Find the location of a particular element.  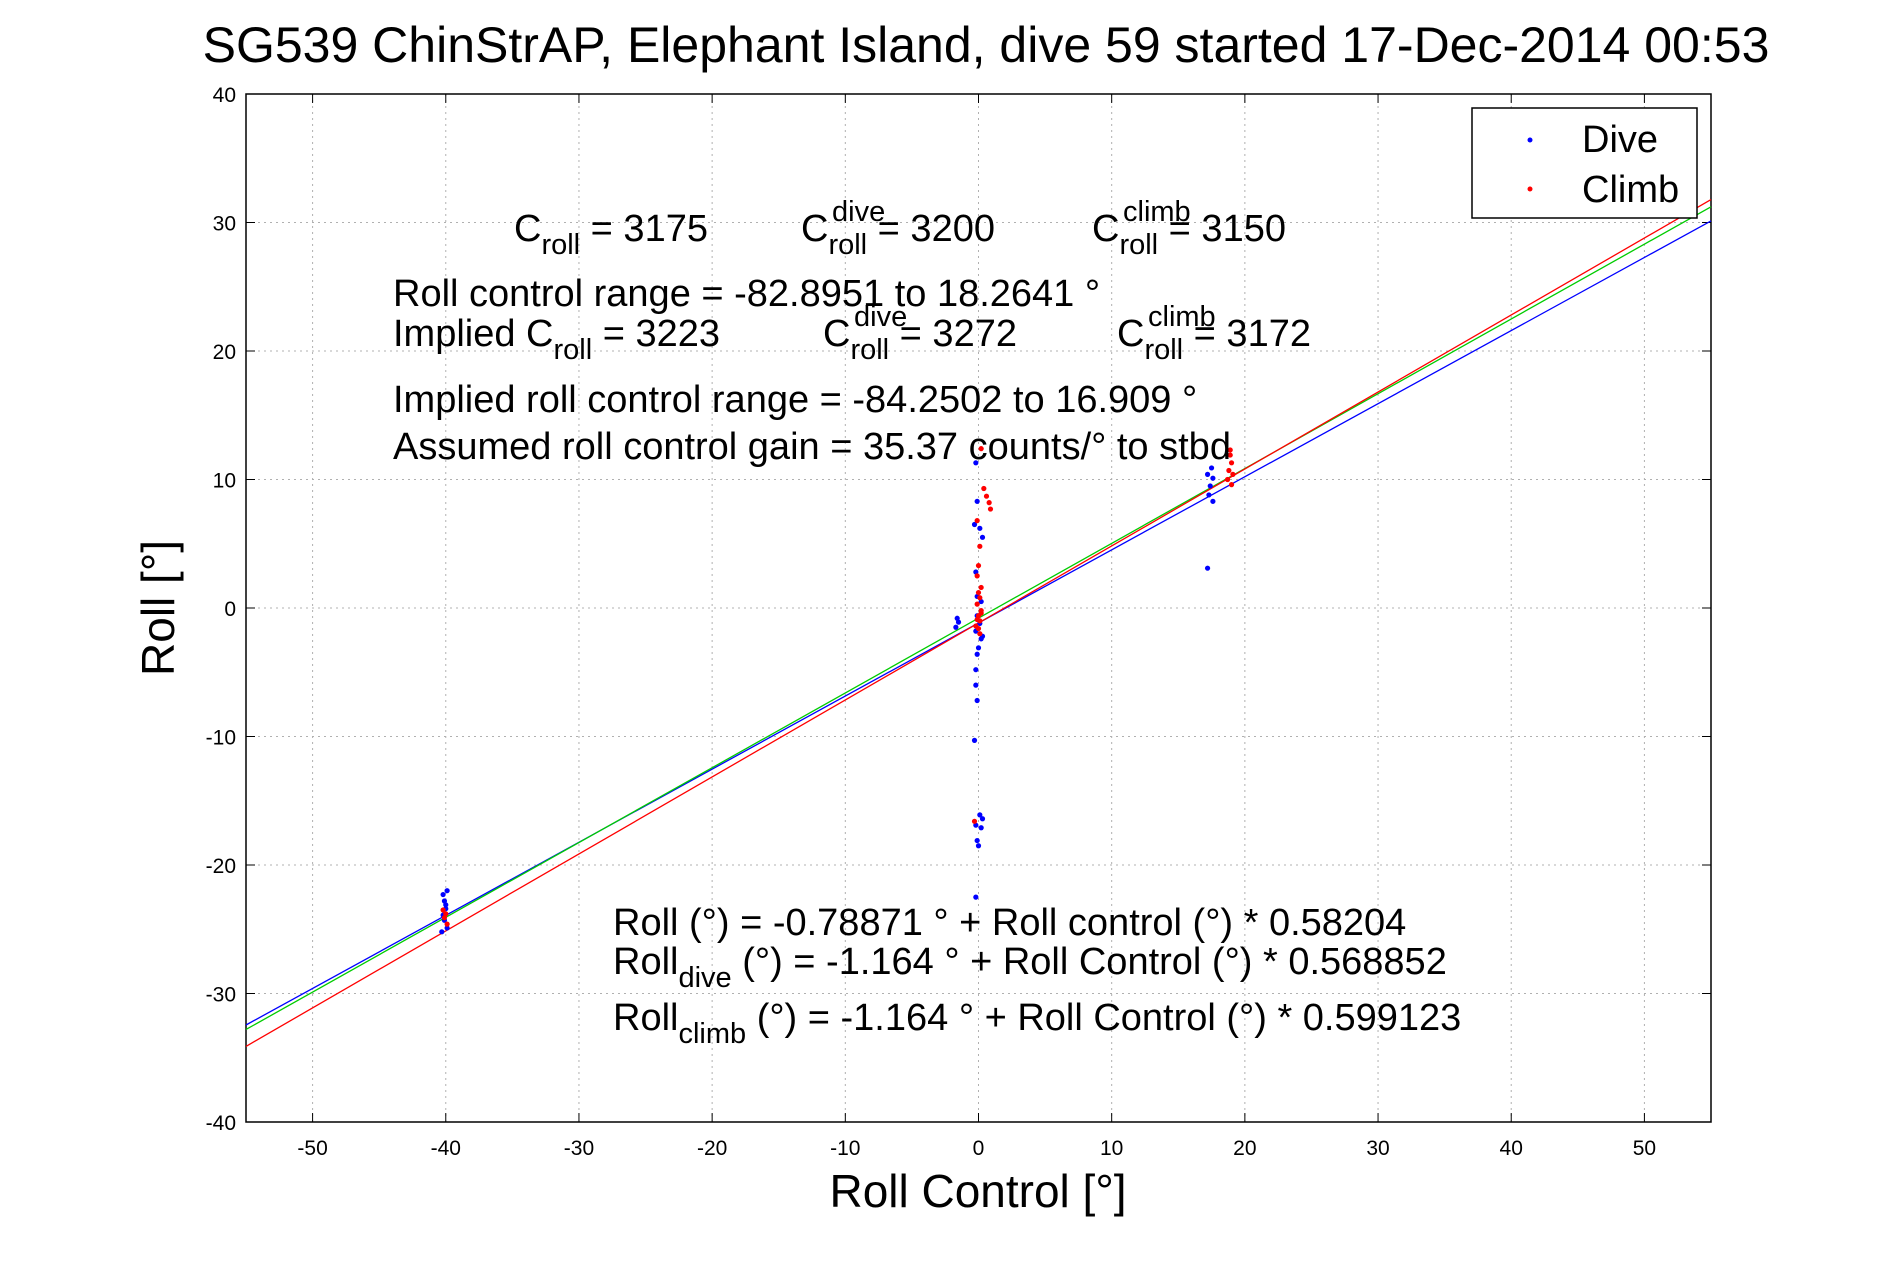

x-tick-label: 40 is located at coordinates (1511, 1148).